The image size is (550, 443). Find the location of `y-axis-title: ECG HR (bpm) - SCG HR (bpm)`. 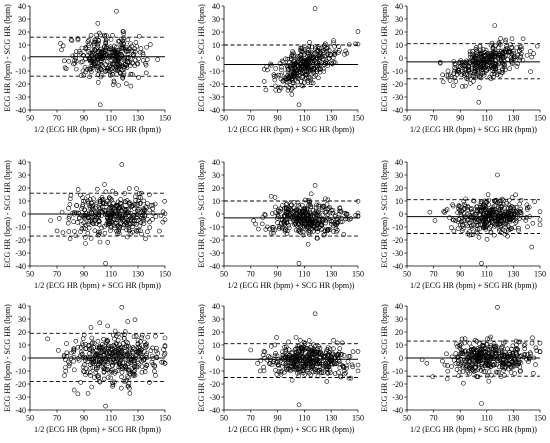

y-axis-title: ECG HR (bpm) - SCG HR (bpm) is located at coordinates (384, 214).